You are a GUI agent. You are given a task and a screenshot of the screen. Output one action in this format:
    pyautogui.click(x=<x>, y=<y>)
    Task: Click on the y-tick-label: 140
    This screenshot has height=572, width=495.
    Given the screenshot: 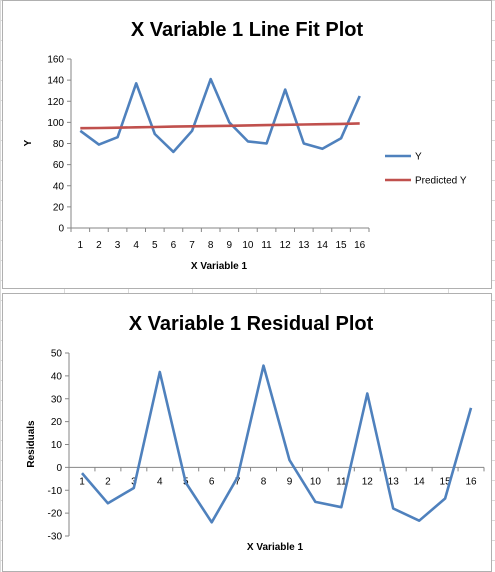 What is the action you would take?
    pyautogui.click(x=55, y=81)
    